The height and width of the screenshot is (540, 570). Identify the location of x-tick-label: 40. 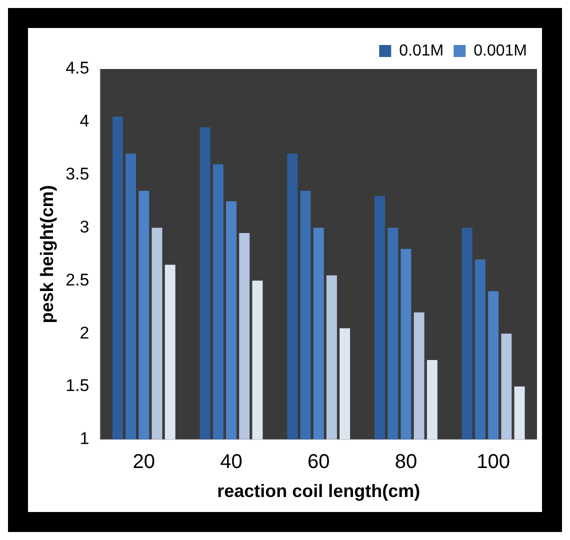
(231, 461).